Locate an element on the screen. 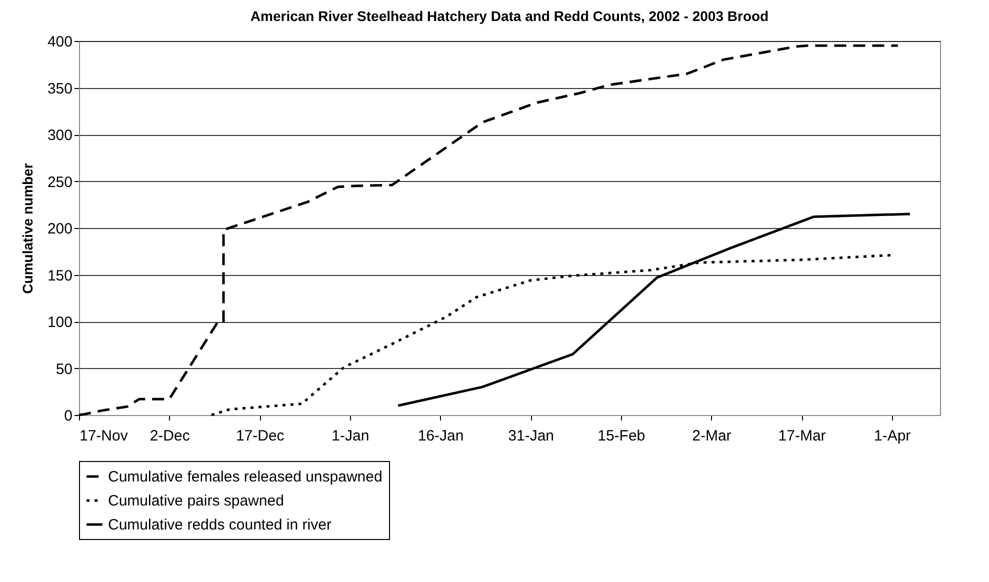 The image size is (989, 582). legend-label: Cumulative redds counted in river is located at coordinates (220, 525).